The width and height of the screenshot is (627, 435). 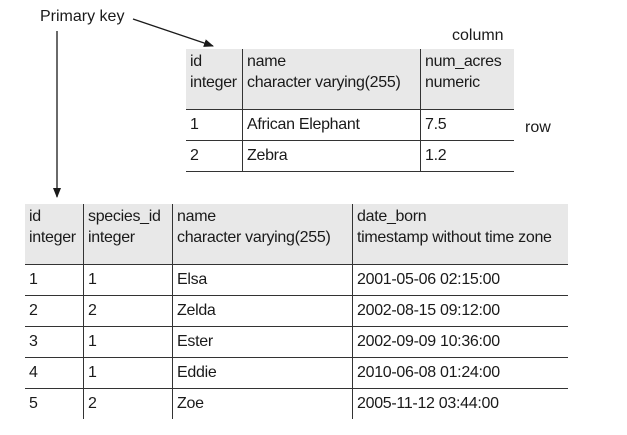 I want to click on table-row: 1 1 Elsa 2001-05-06 02:15:00, so click(x=296, y=279).